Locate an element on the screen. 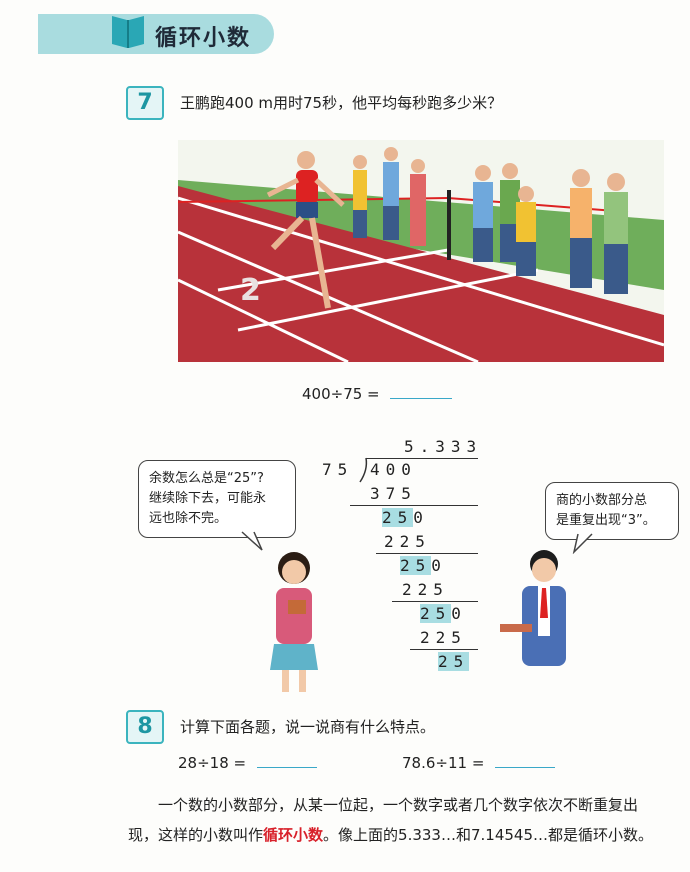  runner-figure is located at coordinates (305, 230).